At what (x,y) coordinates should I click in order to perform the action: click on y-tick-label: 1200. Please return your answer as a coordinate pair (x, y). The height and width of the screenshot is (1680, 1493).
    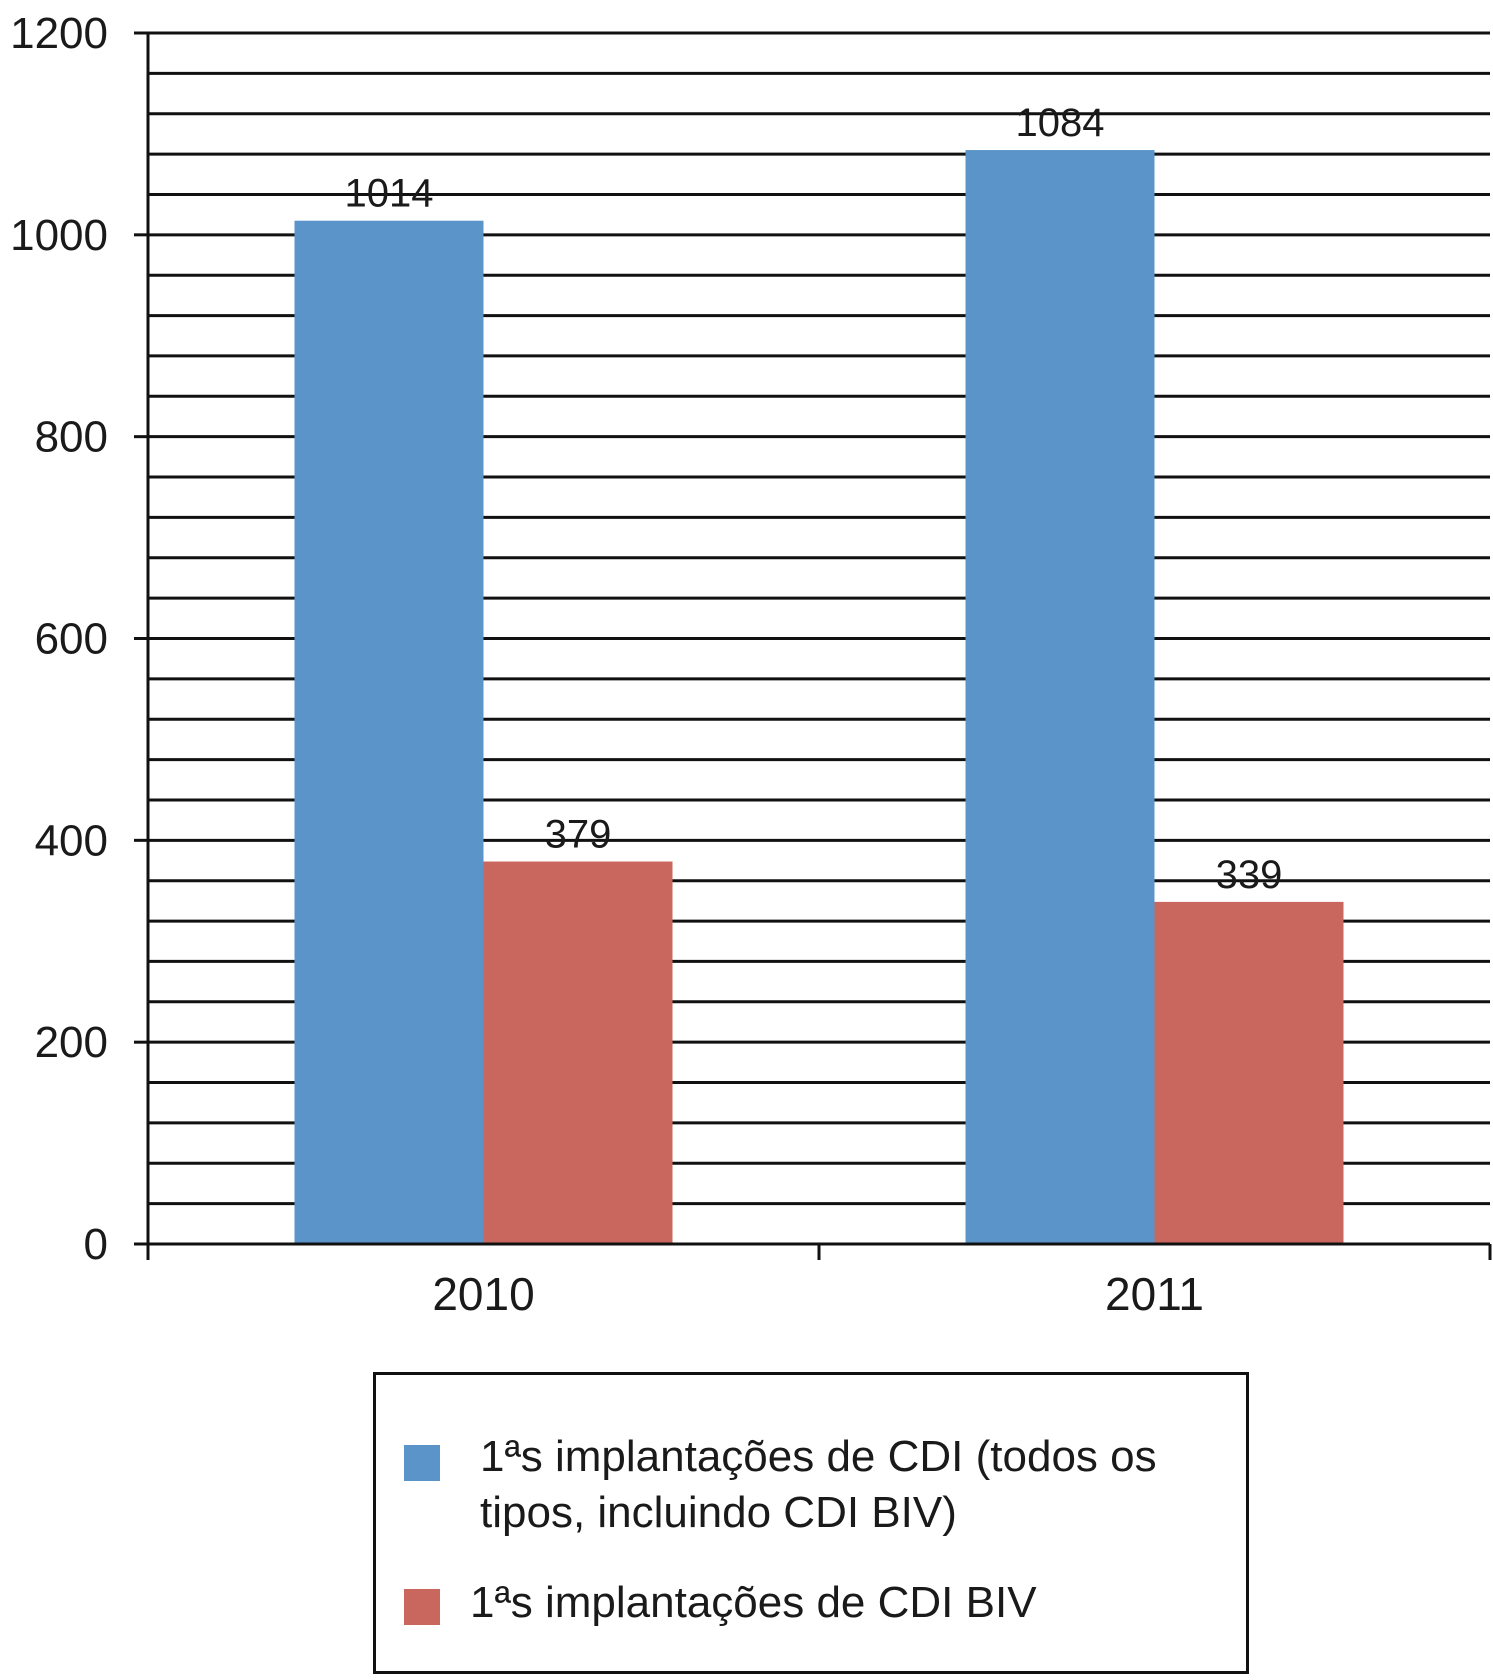
    Looking at the image, I should click on (59, 33).